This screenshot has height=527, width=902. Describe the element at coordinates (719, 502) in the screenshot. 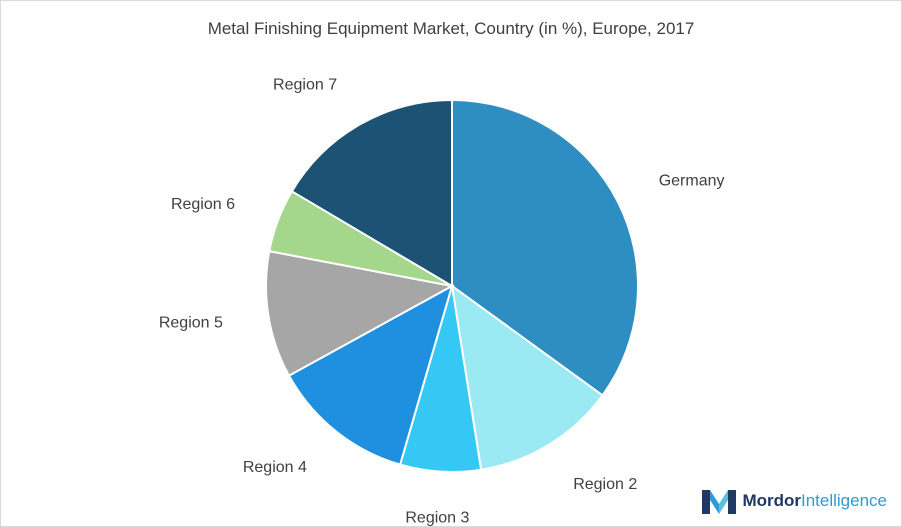

I see `mordor-logo-icon` at that location.